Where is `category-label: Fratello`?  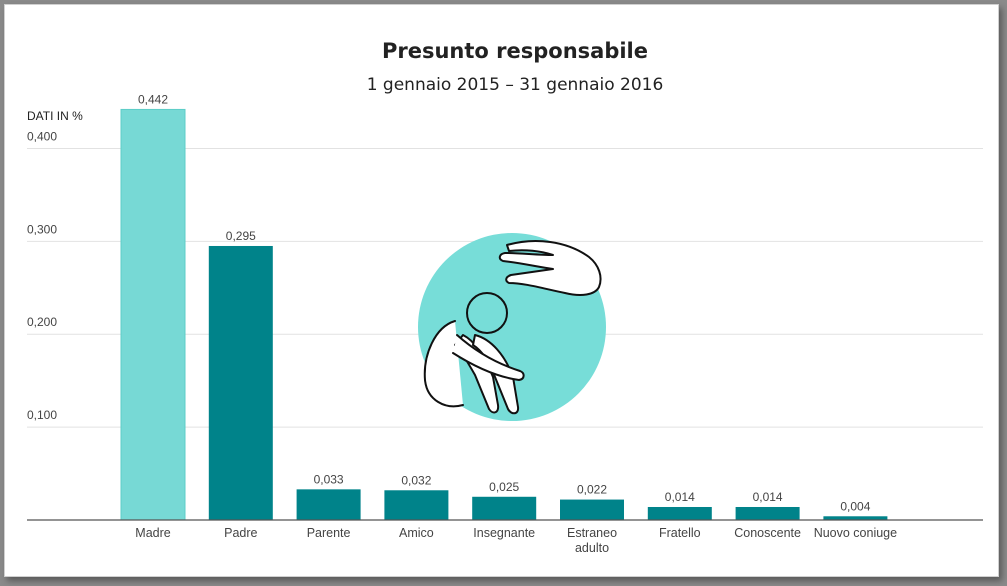 category-label: Fratello is located at coordinates (680, 533).